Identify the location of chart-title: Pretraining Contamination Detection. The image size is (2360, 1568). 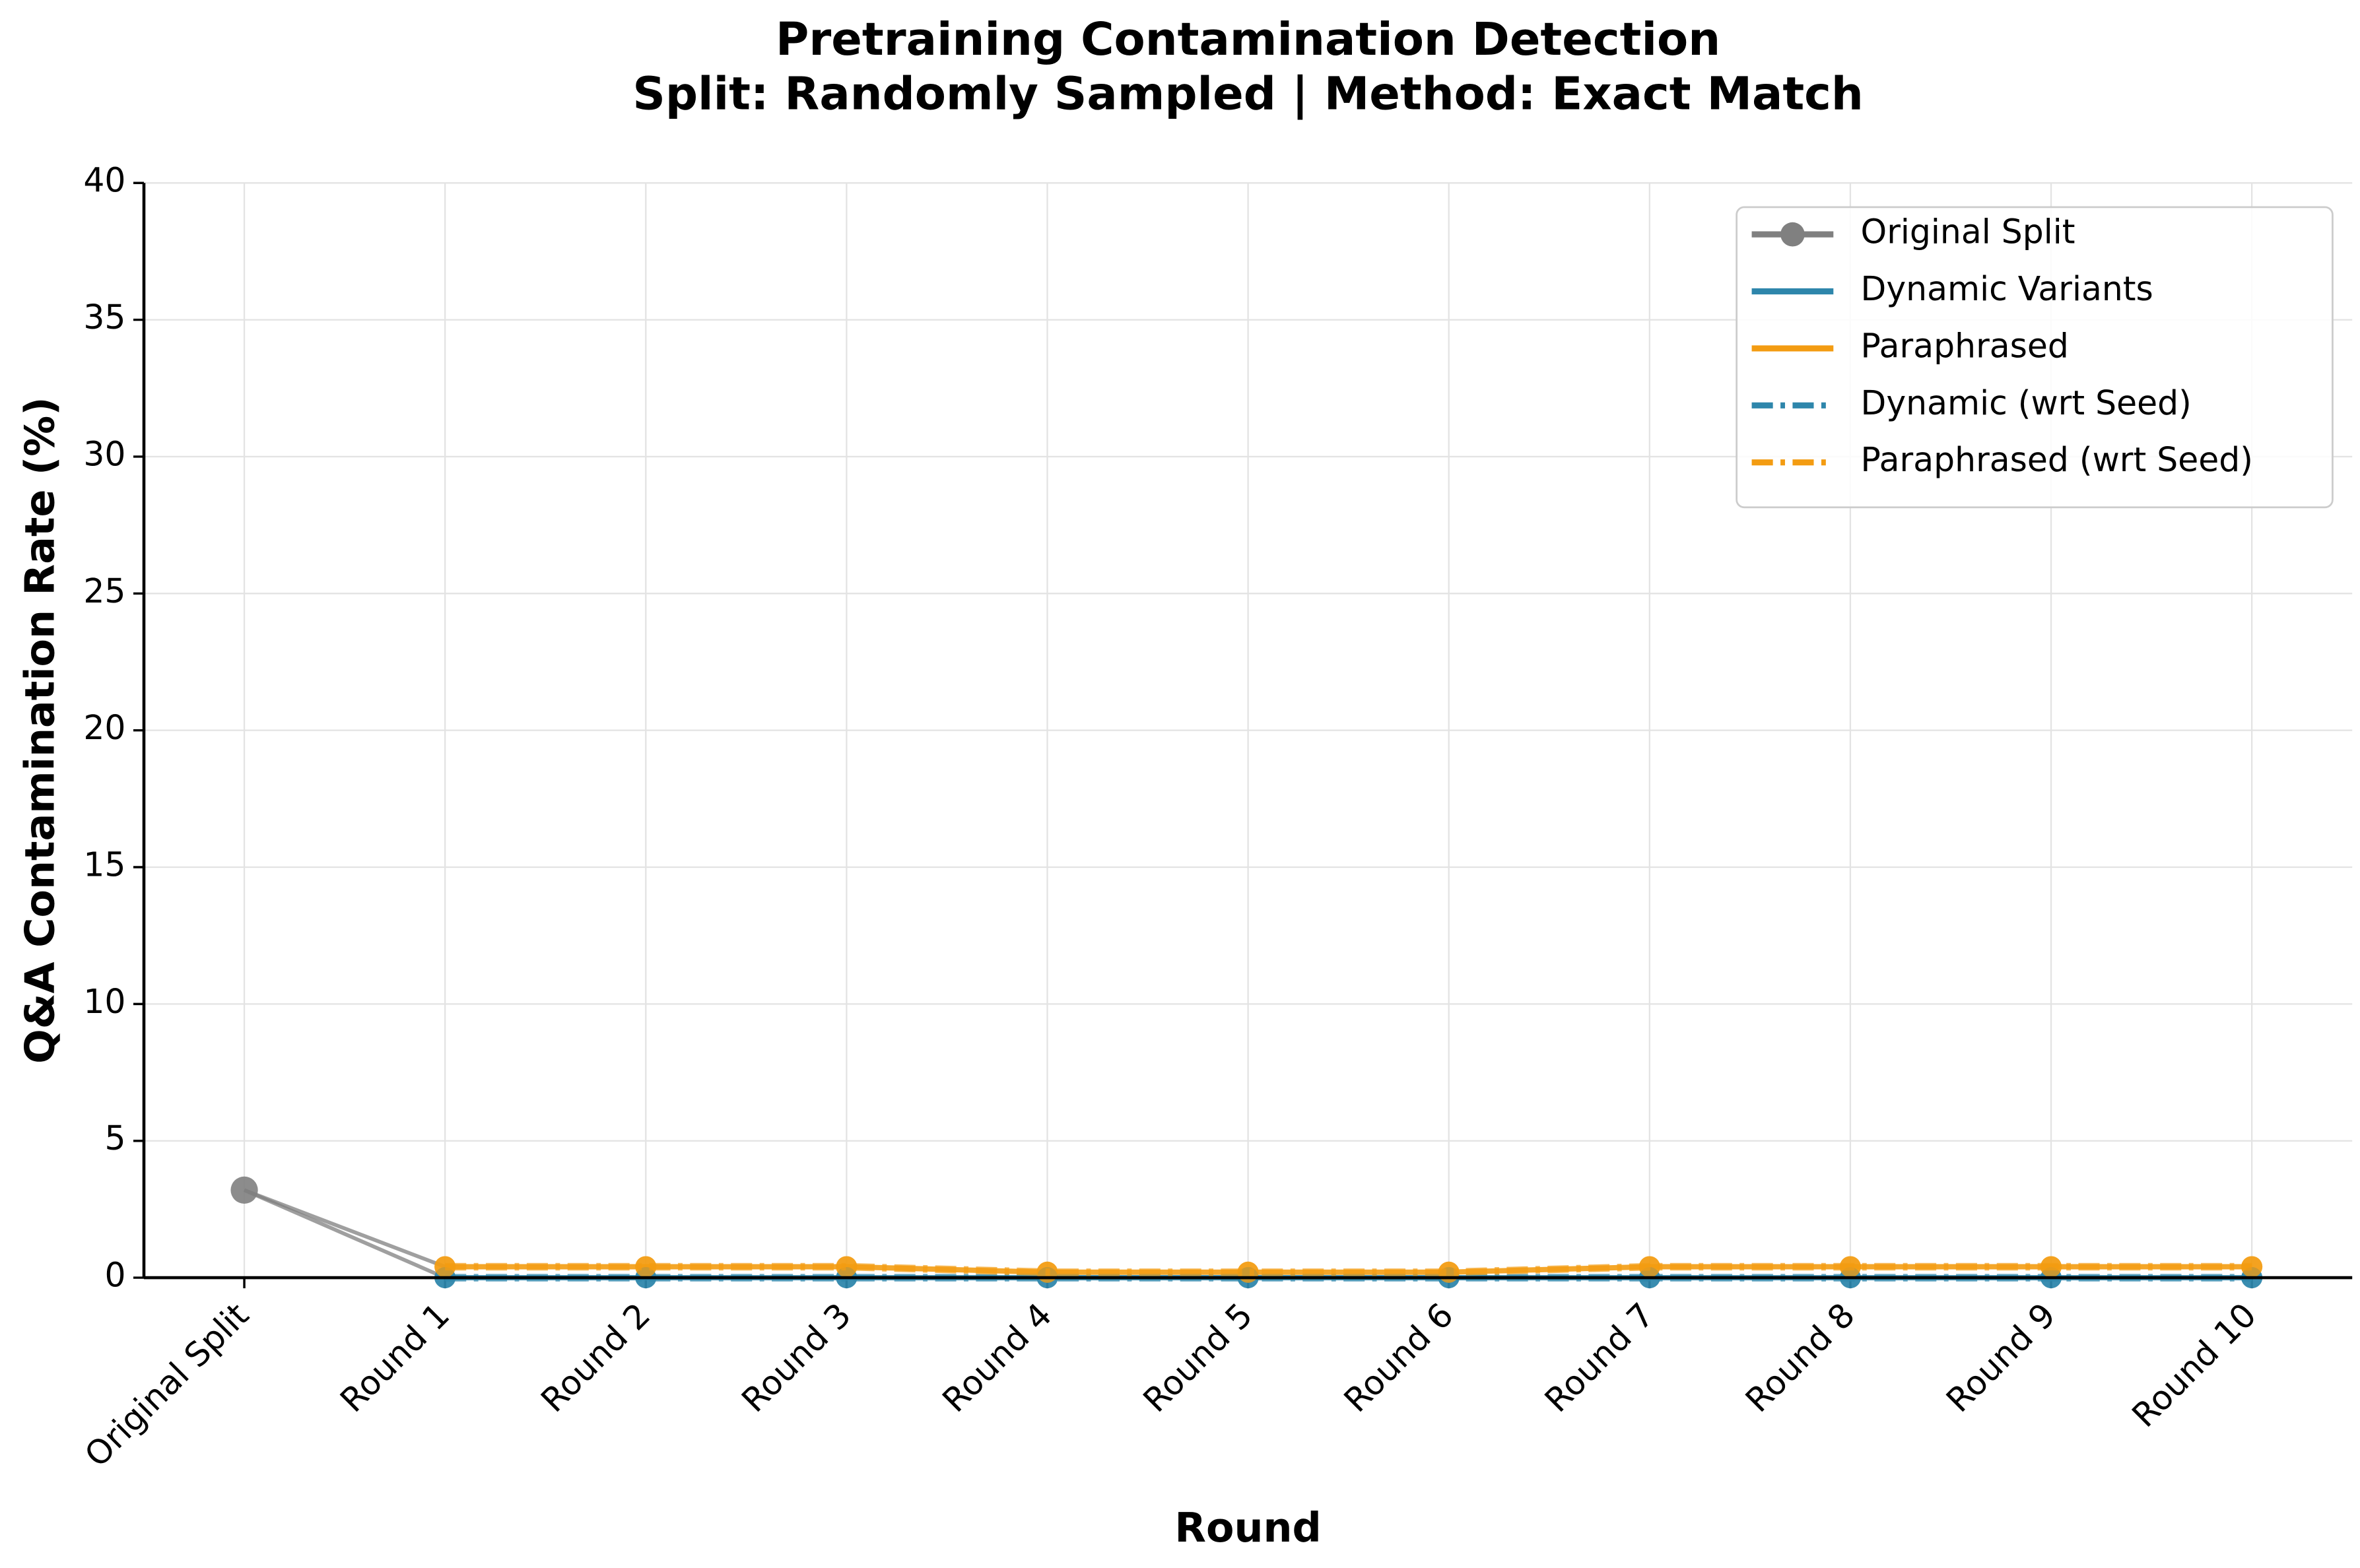
(1248, 39).